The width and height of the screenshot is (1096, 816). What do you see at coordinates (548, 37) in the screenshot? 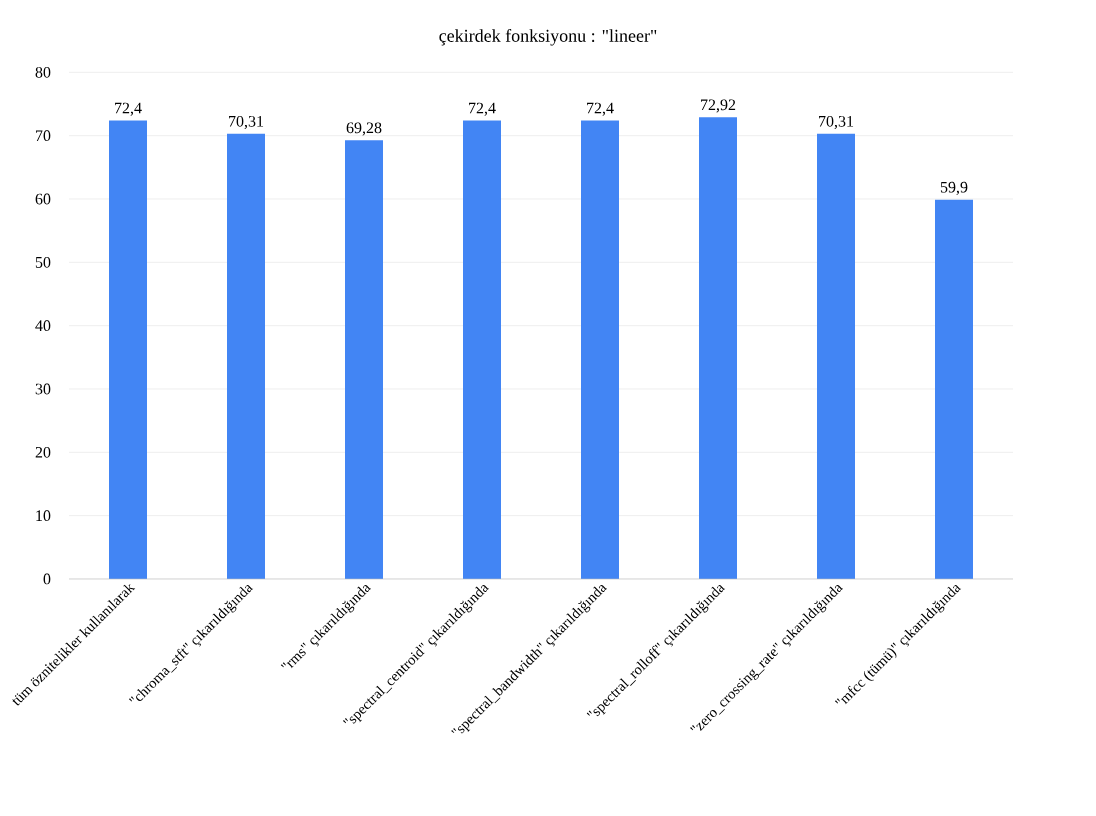
I see `chart-title: çekirdek fonksiyonu : "lineer"` at bounding box center [548, 37].